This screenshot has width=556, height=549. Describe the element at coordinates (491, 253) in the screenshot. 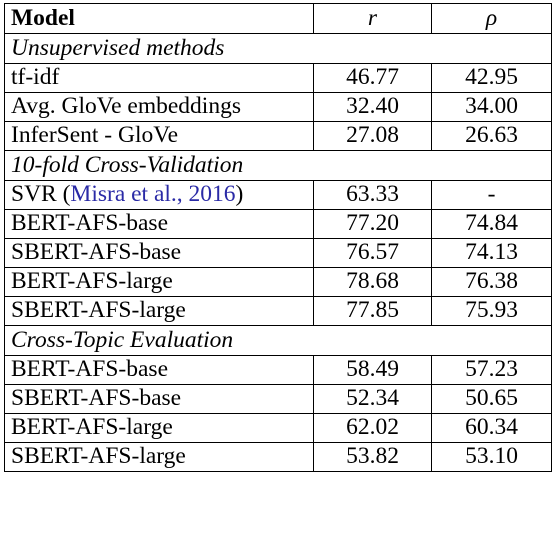

I see `rho-cell: 74.13` at that location.